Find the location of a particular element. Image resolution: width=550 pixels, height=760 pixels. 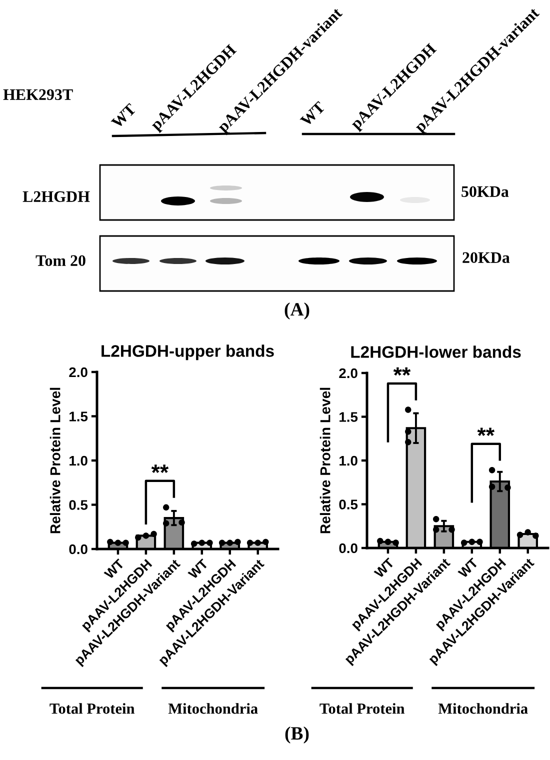

text: (A) is located at coordinates (297, 311).